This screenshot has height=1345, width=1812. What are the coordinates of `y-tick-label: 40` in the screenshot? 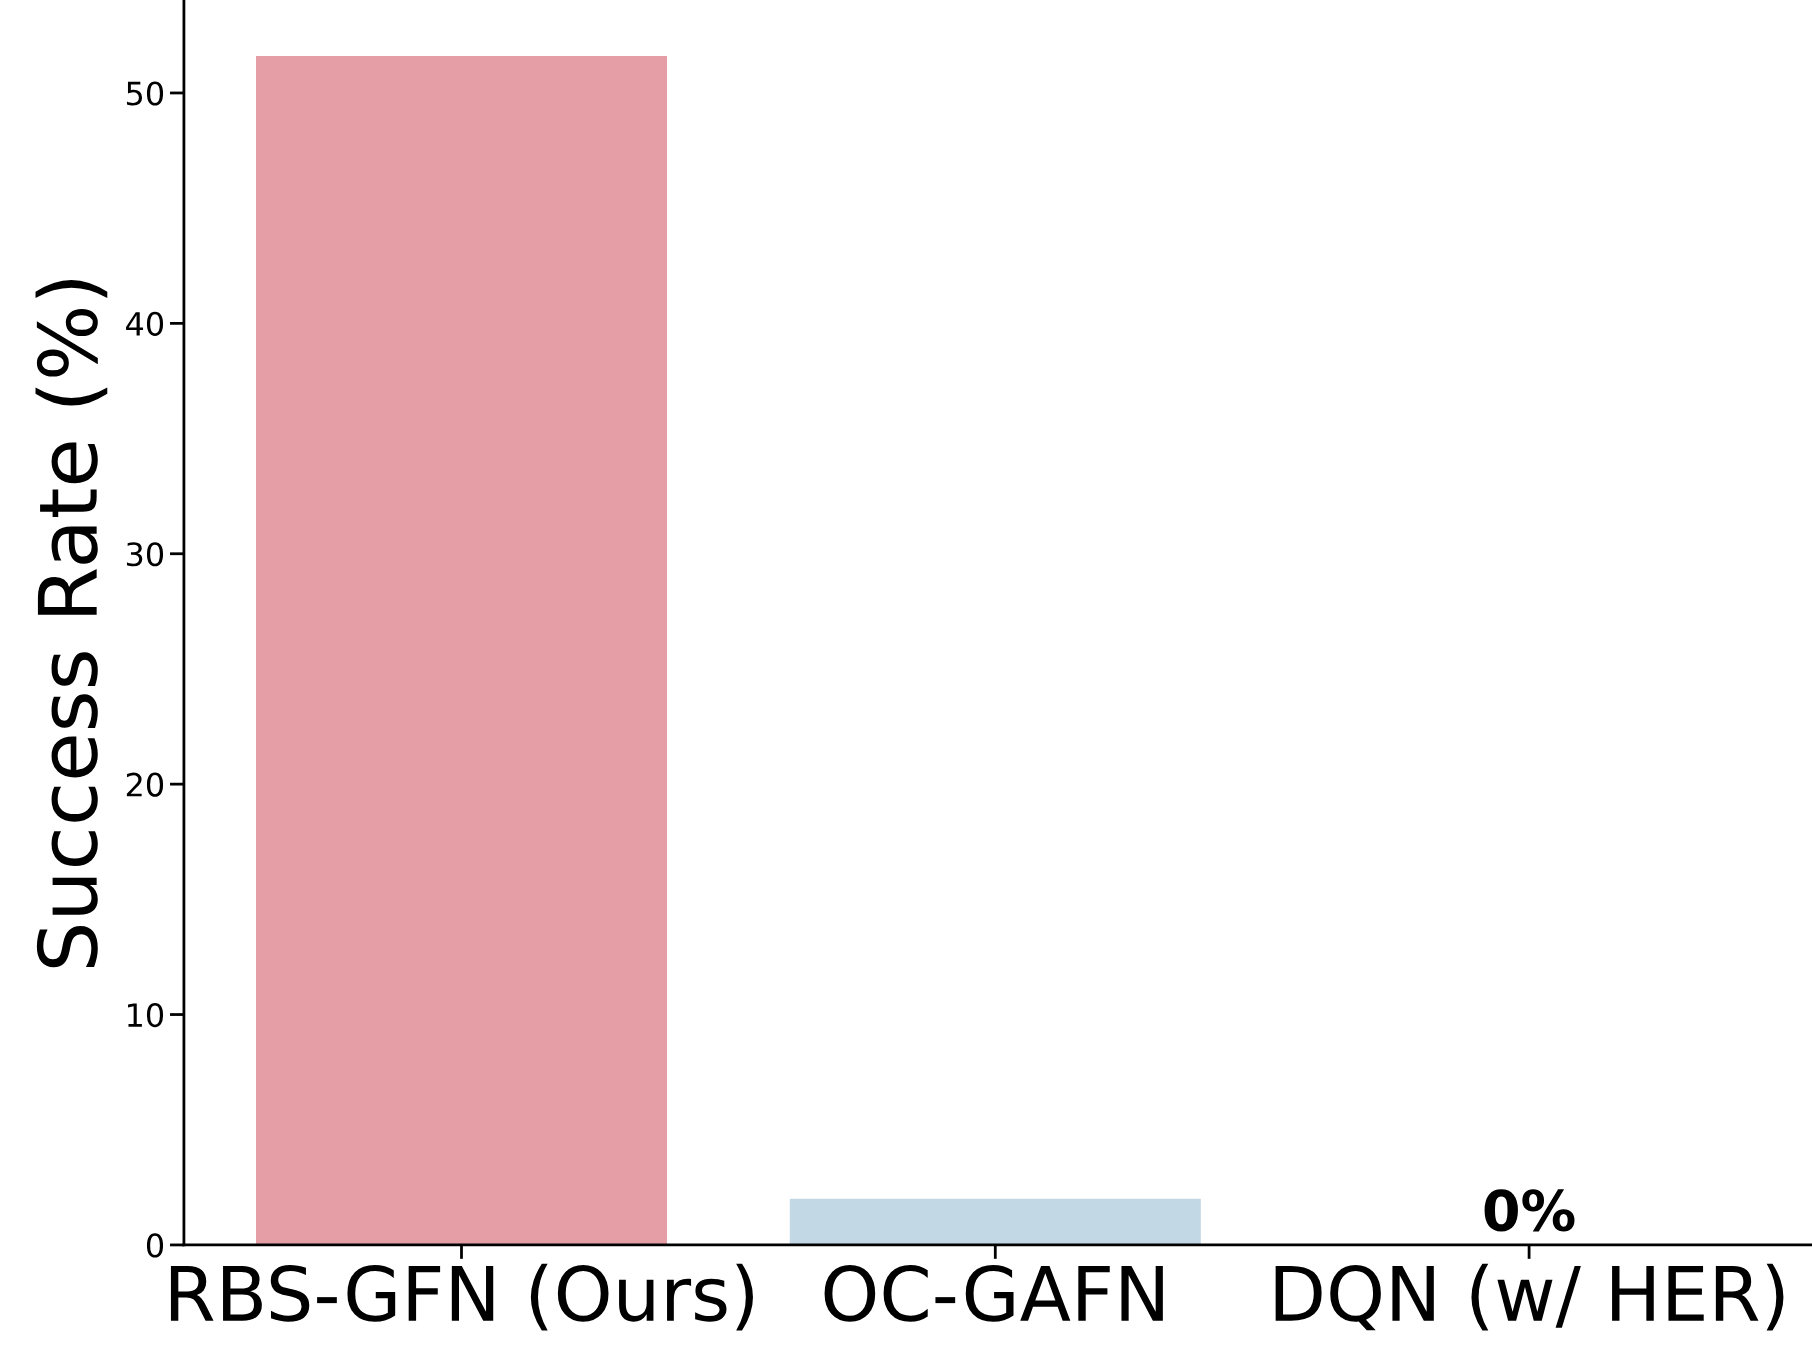 It's located at (145, 323).